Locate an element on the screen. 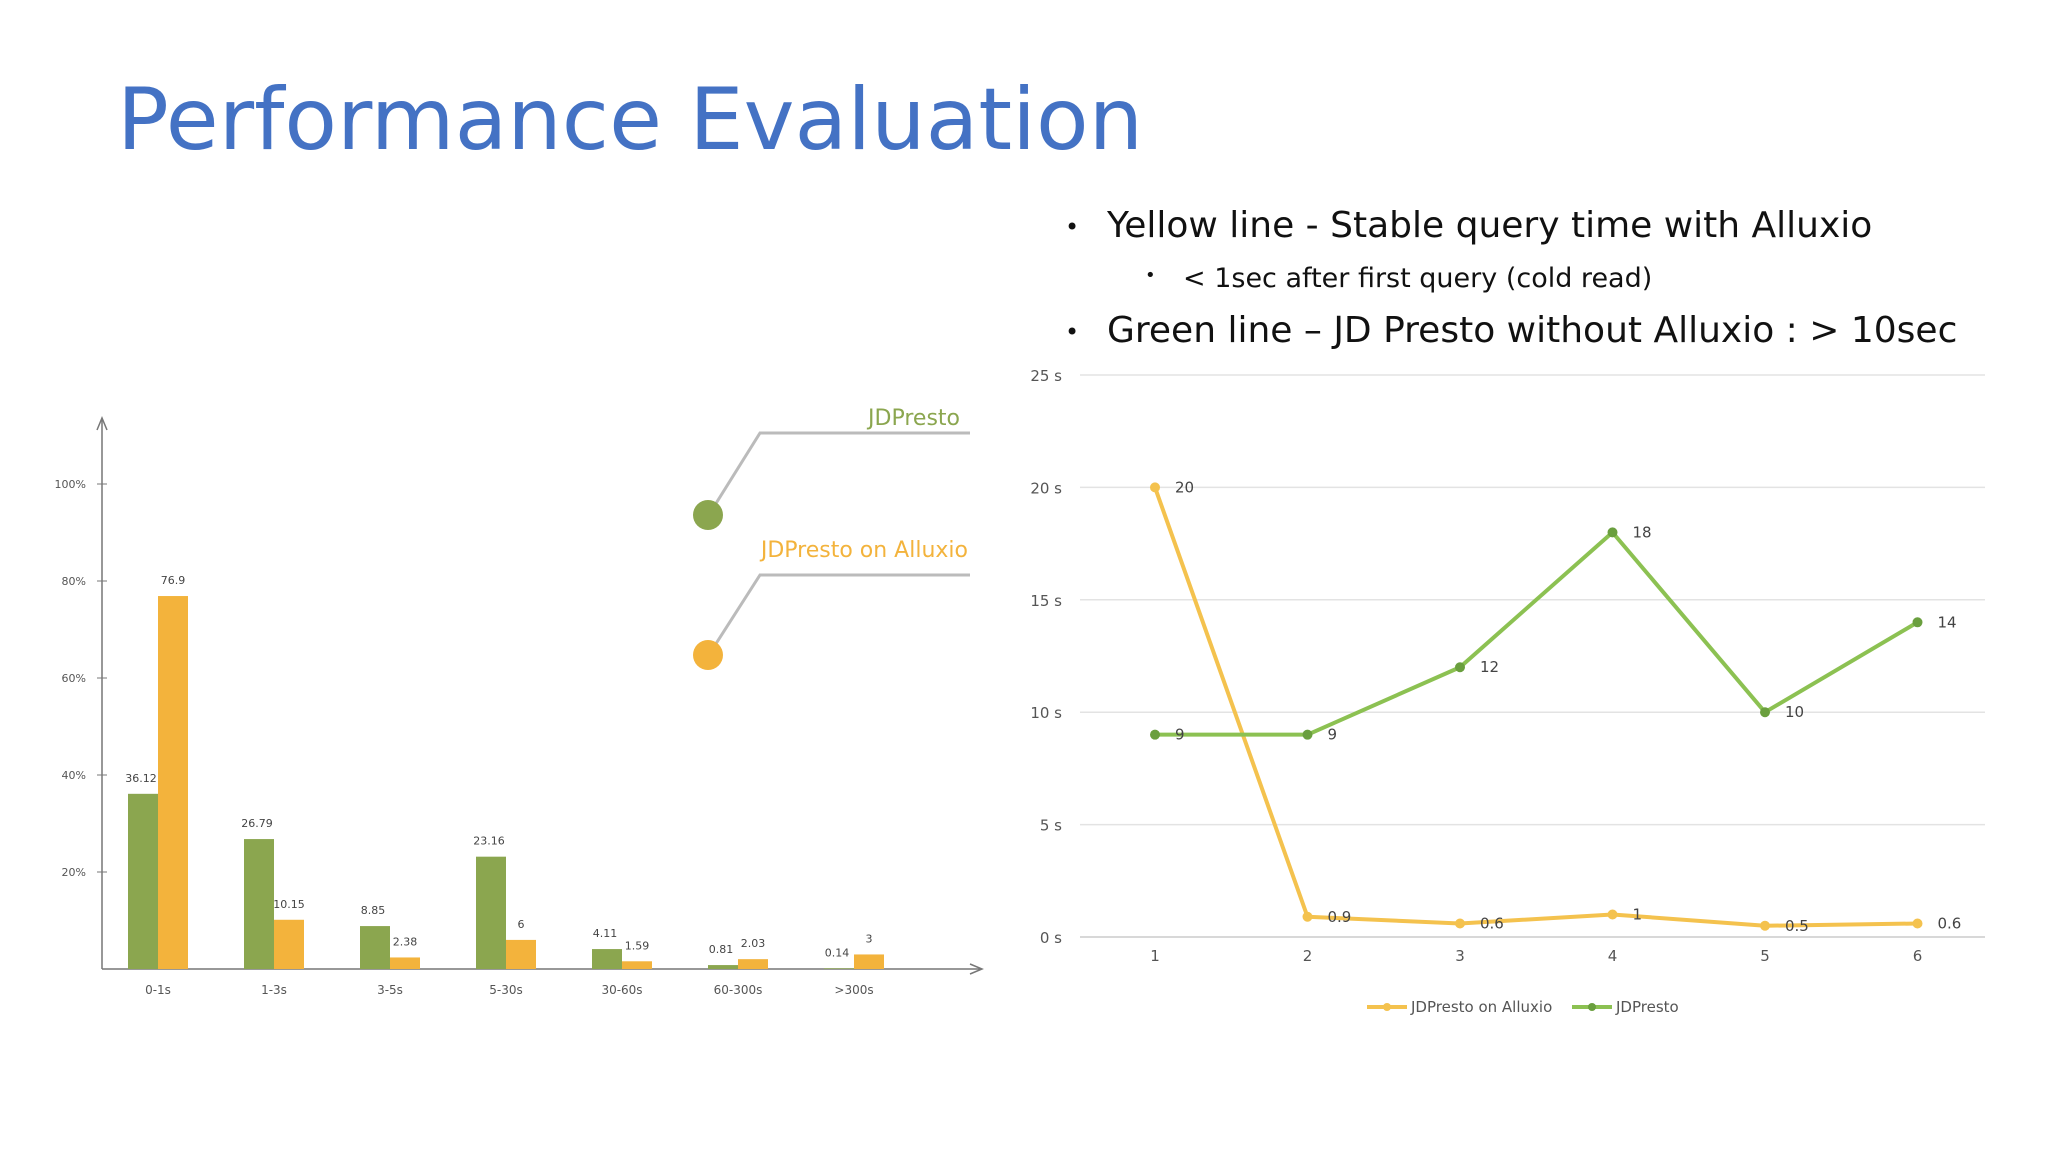 This screenshot has height=1152, width=2048. y-tick-label: 80% is located at coordinates (74, 581).